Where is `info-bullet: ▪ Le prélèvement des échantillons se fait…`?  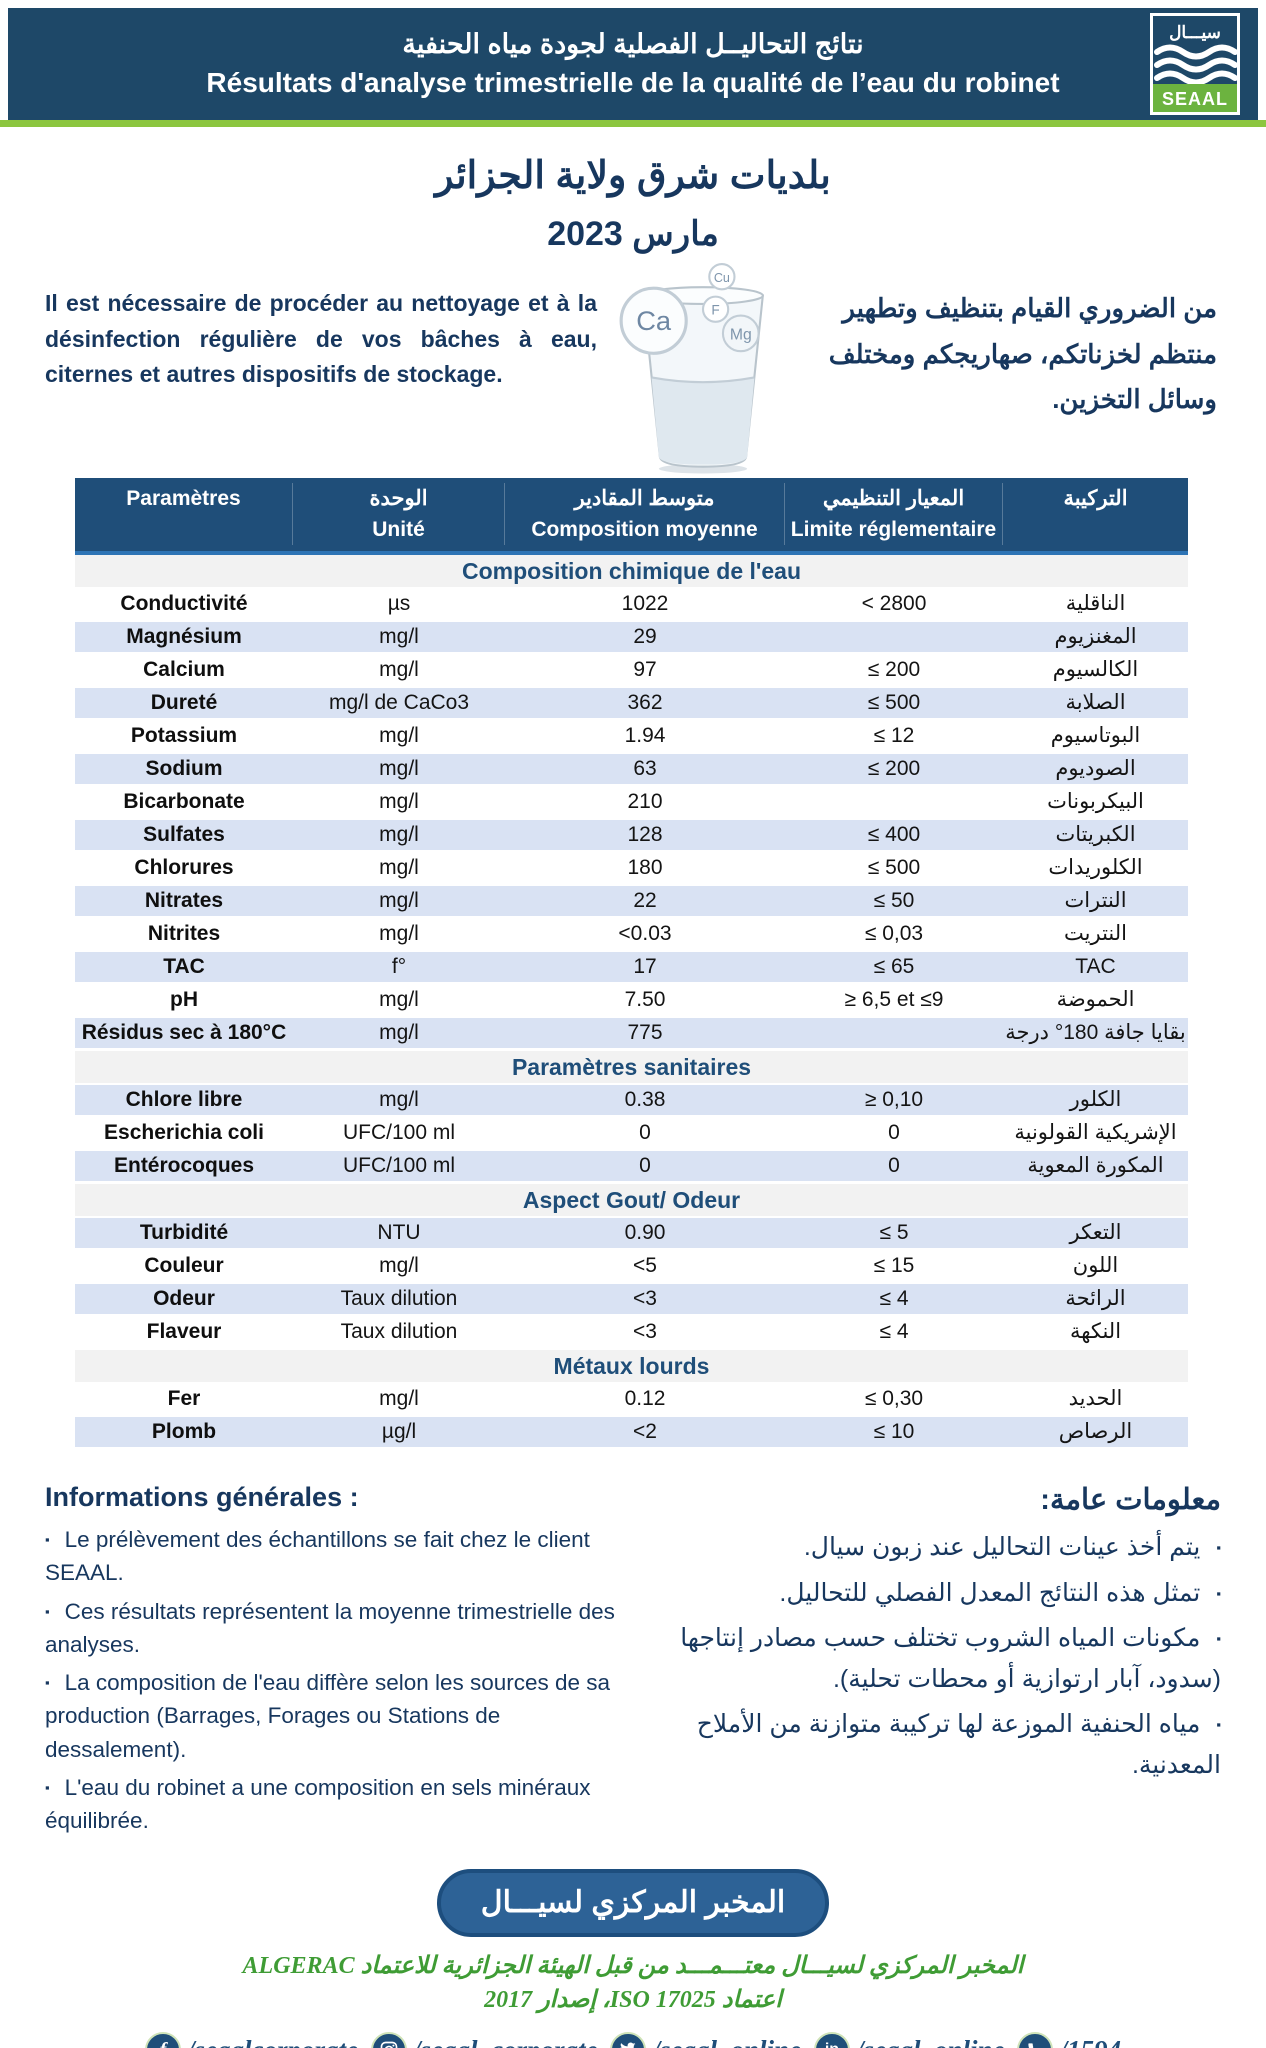
info-bullet: ▪ Le prélèvement des échantillons se fait… is located at coordinates (317, 1556).